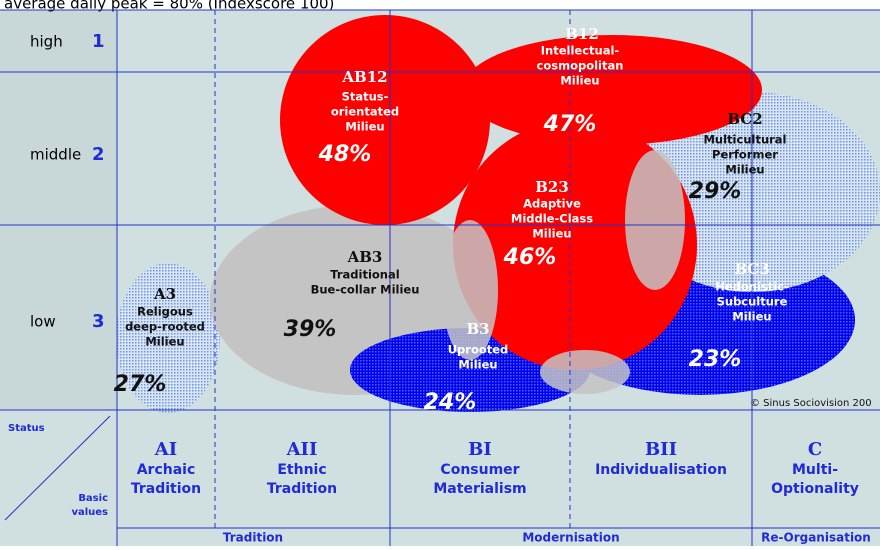 The height and width of the screenshot is (550, 880). I want to click on milieu-percent: 29%, so click(715, 191).